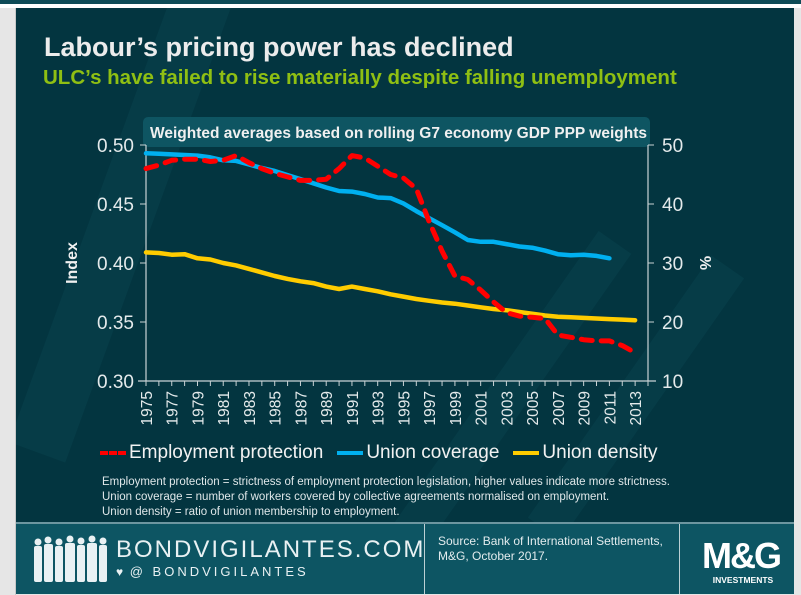 Image resolution: width=801 pixels, height=595 pixels. I want to click on x-tick-label: 1985, so click(276, 408).